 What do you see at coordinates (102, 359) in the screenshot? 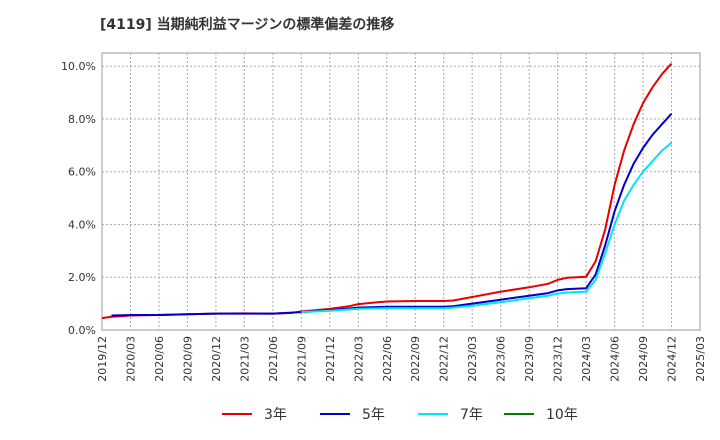
I see `x-tick-label: 2019/12` at bounding box center [102, 359].